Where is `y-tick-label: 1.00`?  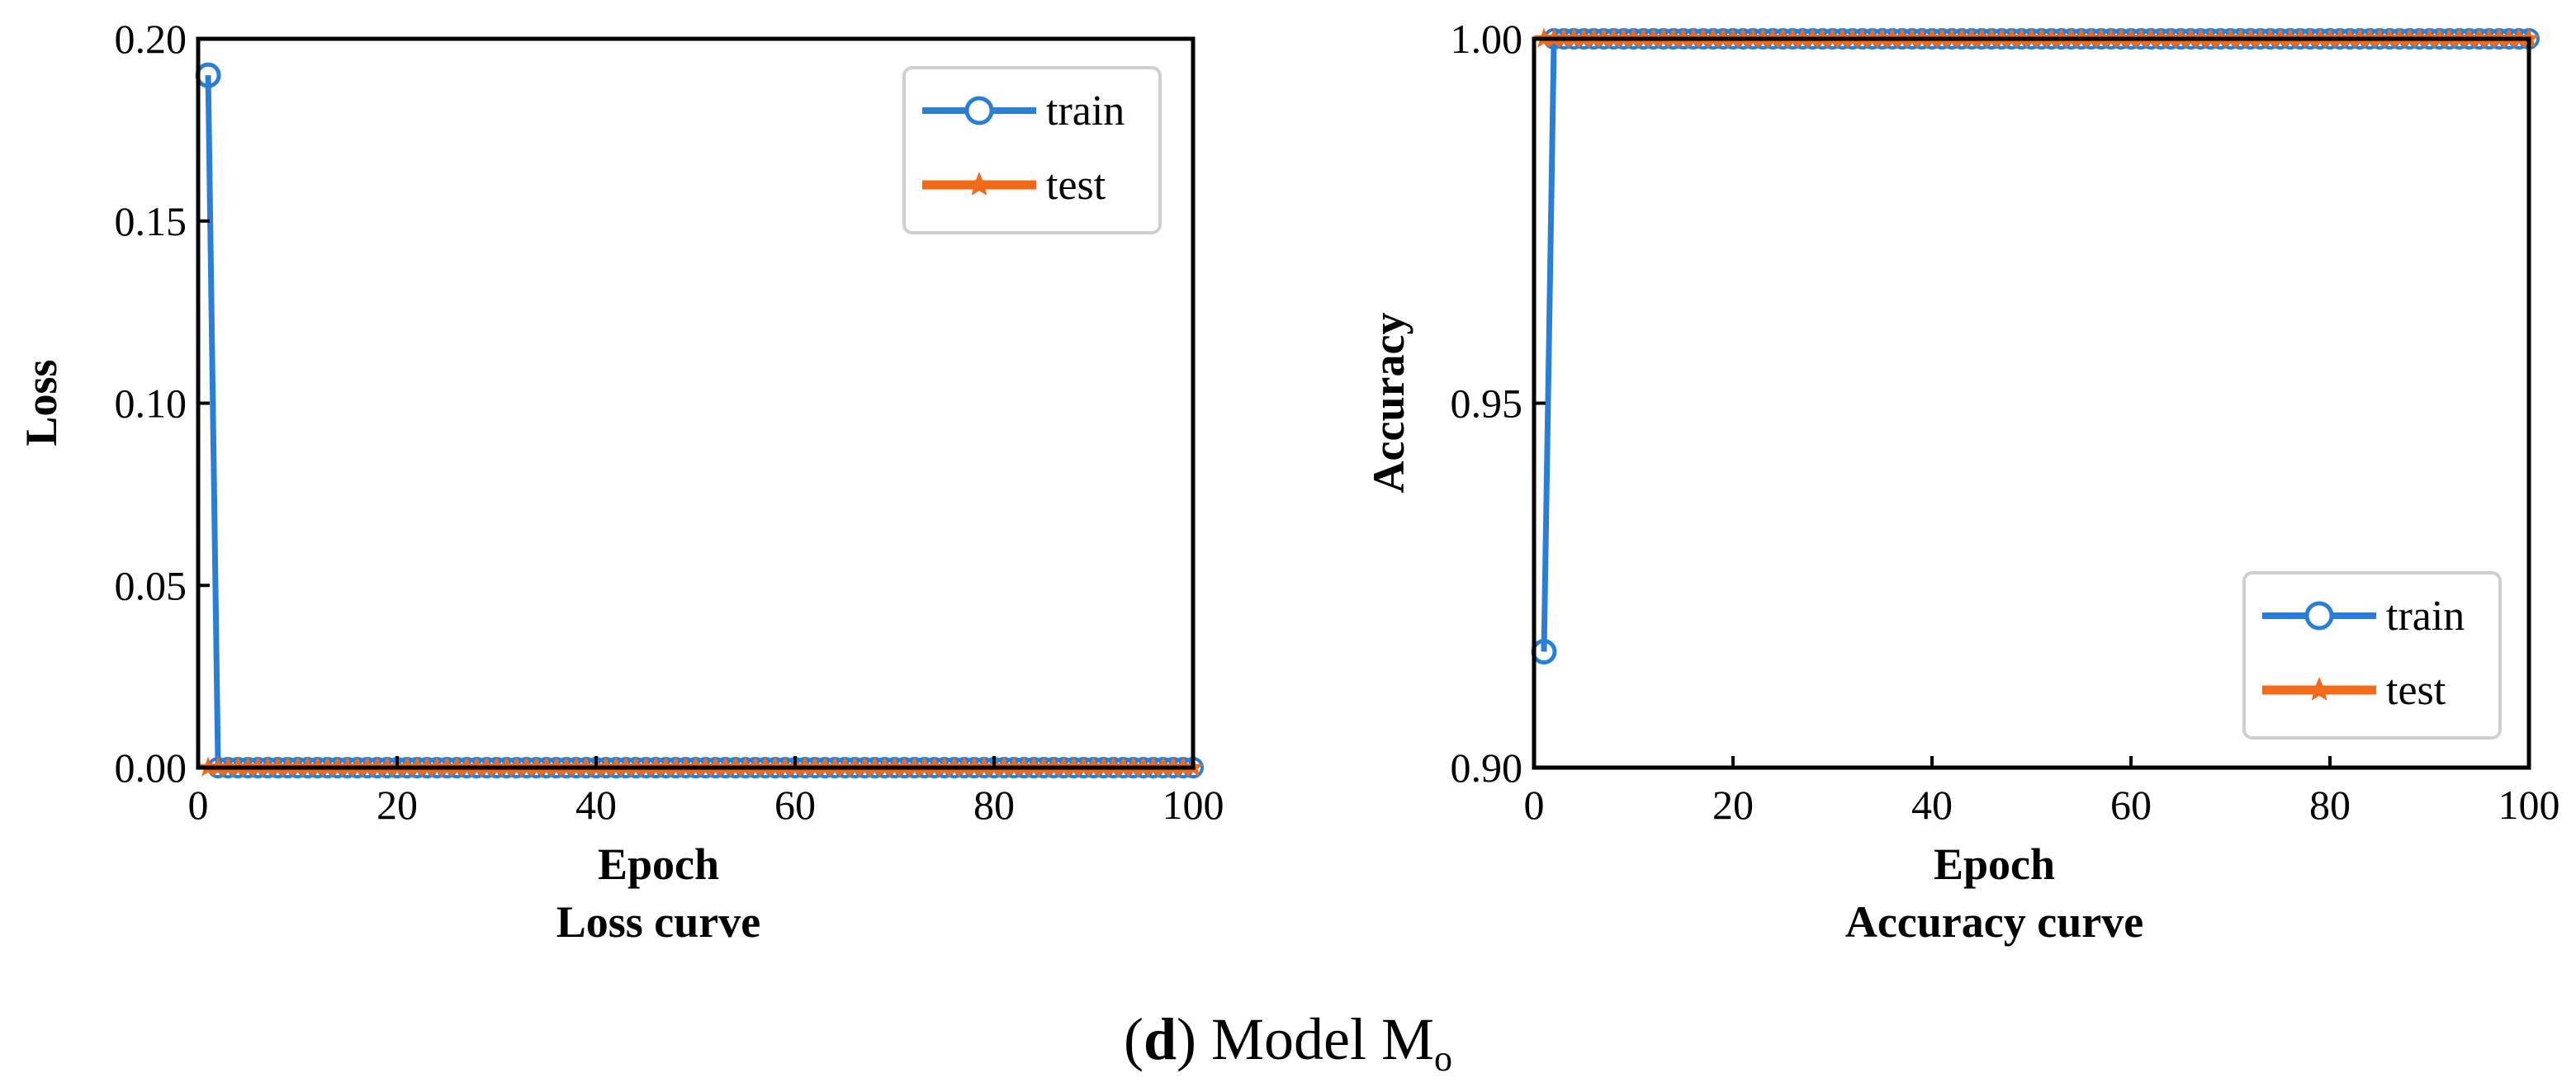
y-tick-label: 1.00 is located at coordinates (1487, 39).